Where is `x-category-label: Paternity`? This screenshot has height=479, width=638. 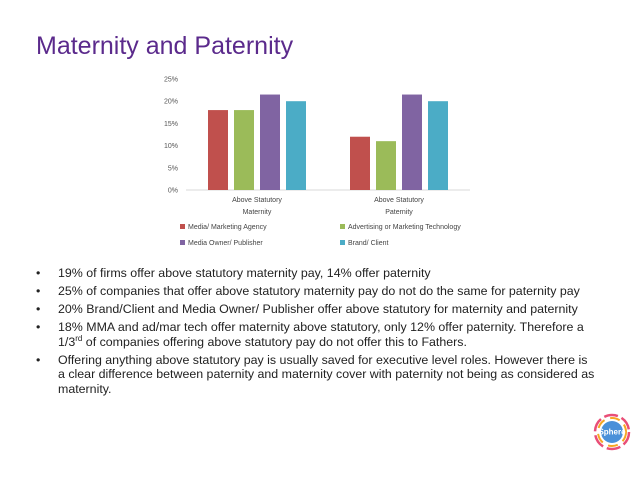 x-category-label: Paternity is located at coordinates (399, 212).